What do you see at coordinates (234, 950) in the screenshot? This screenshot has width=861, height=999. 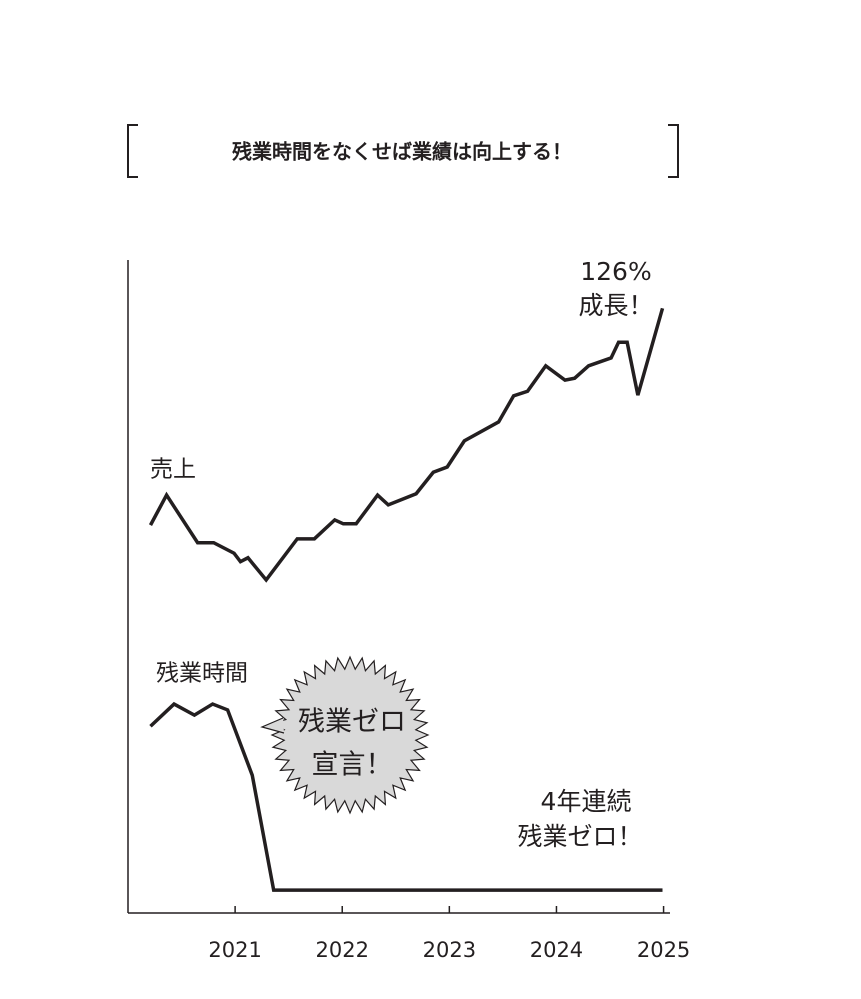 I see `x-tick-label: 2021` at bounding box center [234, 950].